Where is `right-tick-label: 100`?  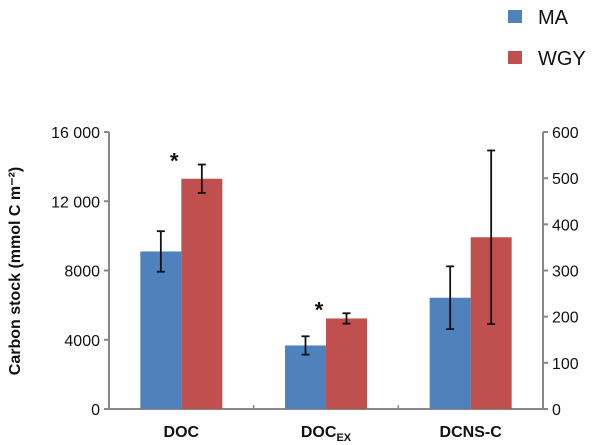
right-tick-label: 100 is located at coordinates (565, 364).